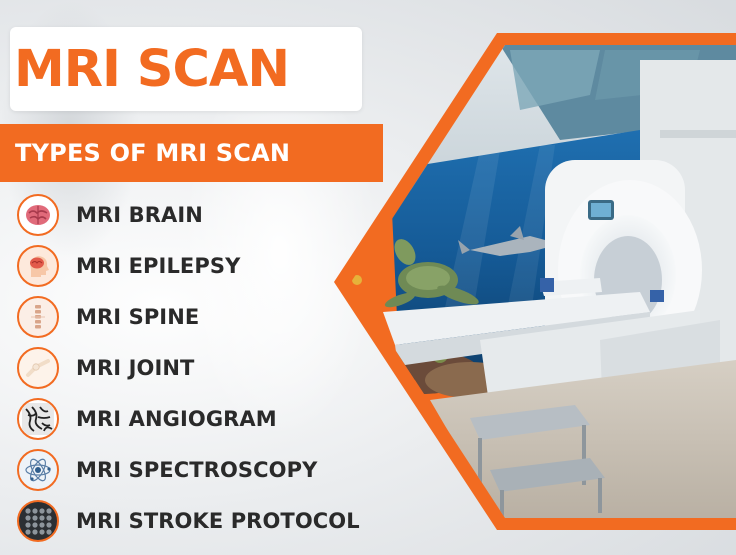 The image size is (736, 555). I want to click on list-item-label: MRI SPECTROSCOPY, so click(197, 470).